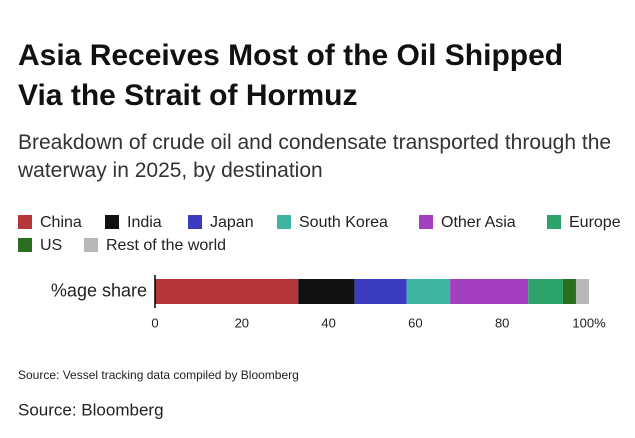 Image resolution: width=635 pixels, height=438 pixels. I want to click on legend-label: Japan, so click(232, 222).